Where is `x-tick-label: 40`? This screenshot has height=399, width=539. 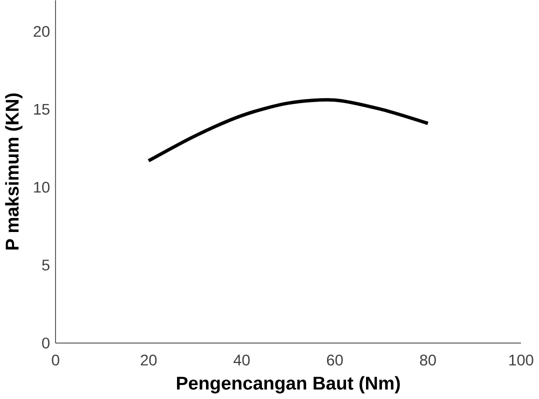
x-tick-label: 40 is located at coordinates (242, 360).